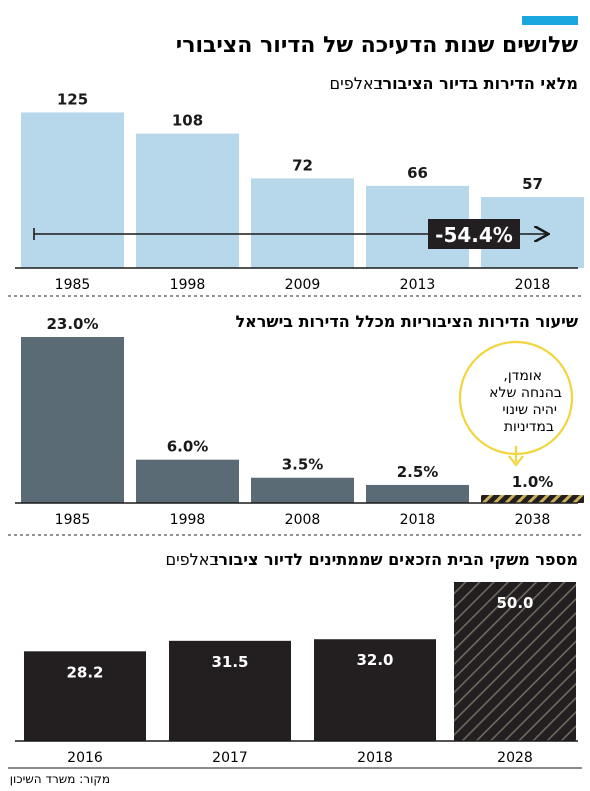  I want to click on chart-2-category-label: 1985, so click(73, 520).